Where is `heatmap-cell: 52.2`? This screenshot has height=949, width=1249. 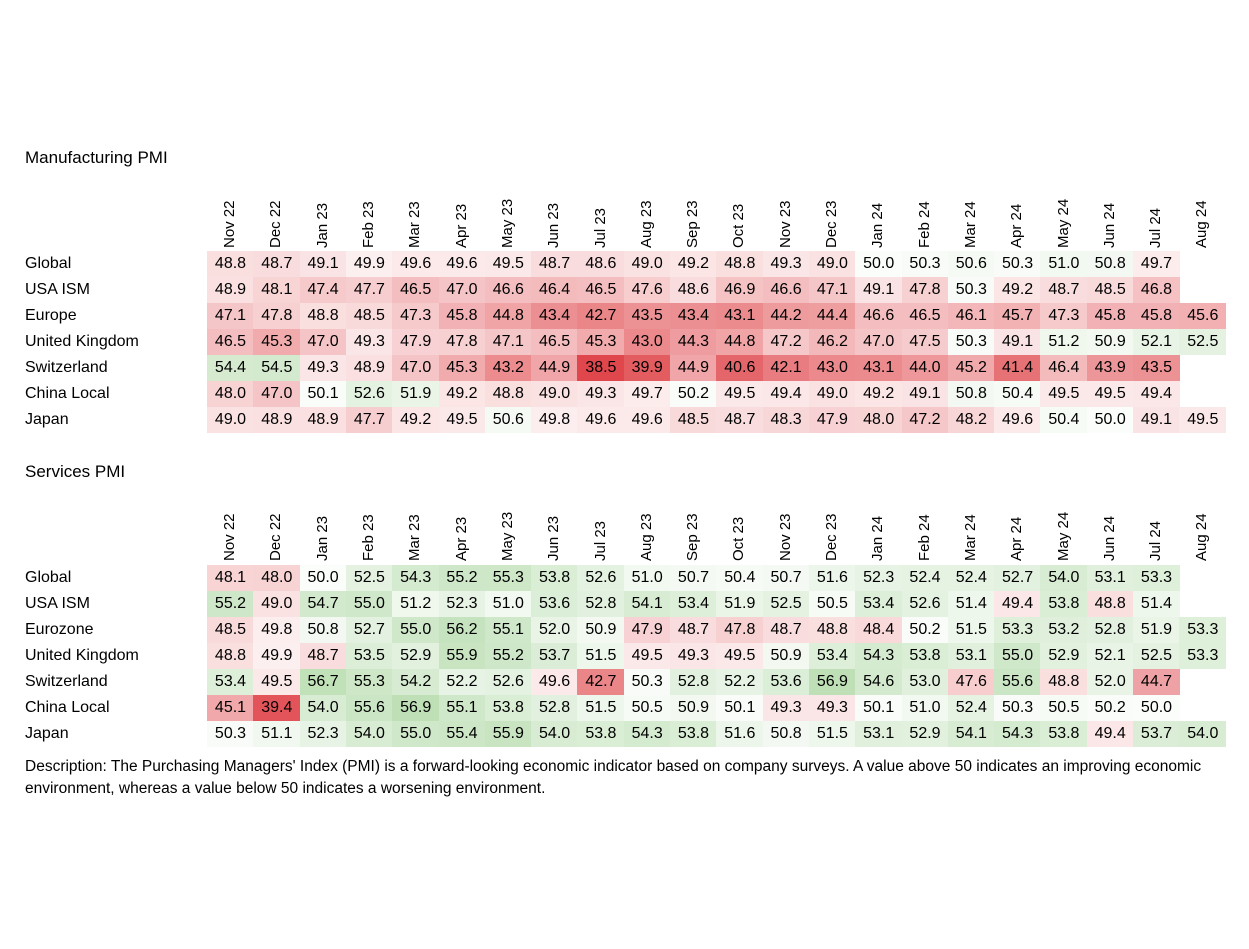 heatmap-cell: 52.2 is located at coordinates (740, 682).